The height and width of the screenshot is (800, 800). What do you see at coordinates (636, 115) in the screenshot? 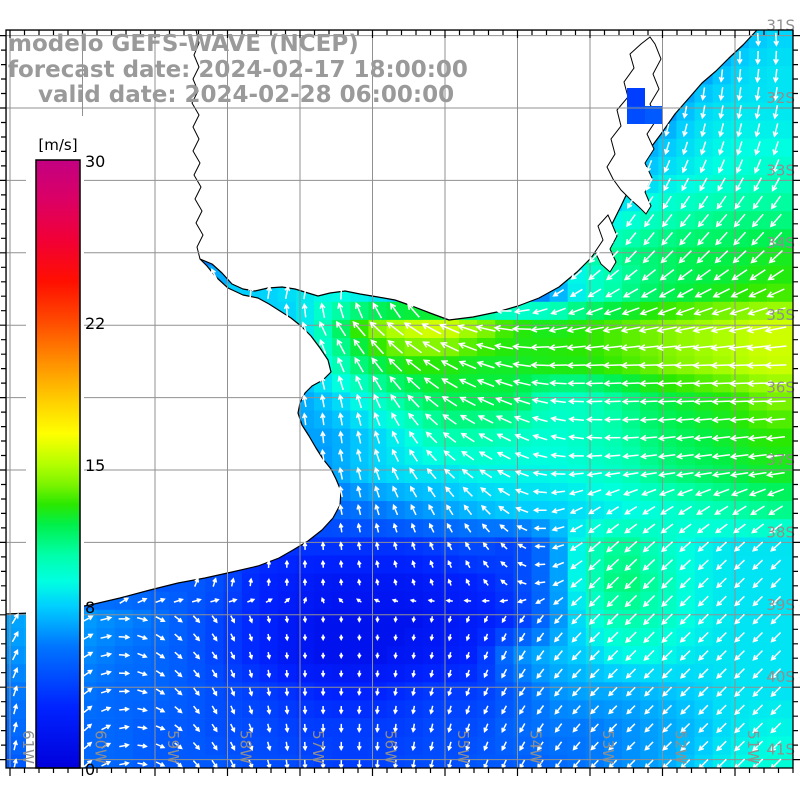
I see `lagoon-water-cell` at bounding box center [636, 115].